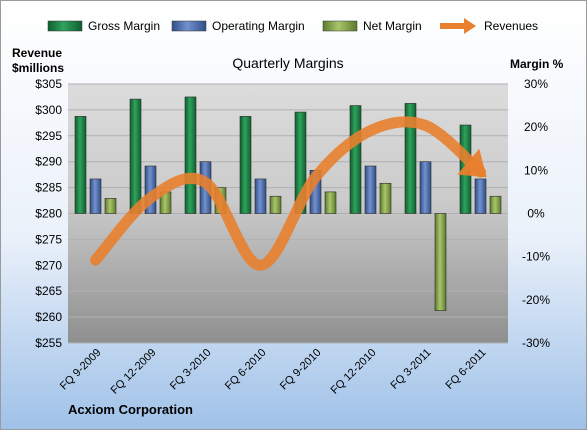 The height and width of the screenshot is (430, 587). Describe the element at coordinates (48, 162) in the screenshot. I see `left-tick-label: $290` at that location.